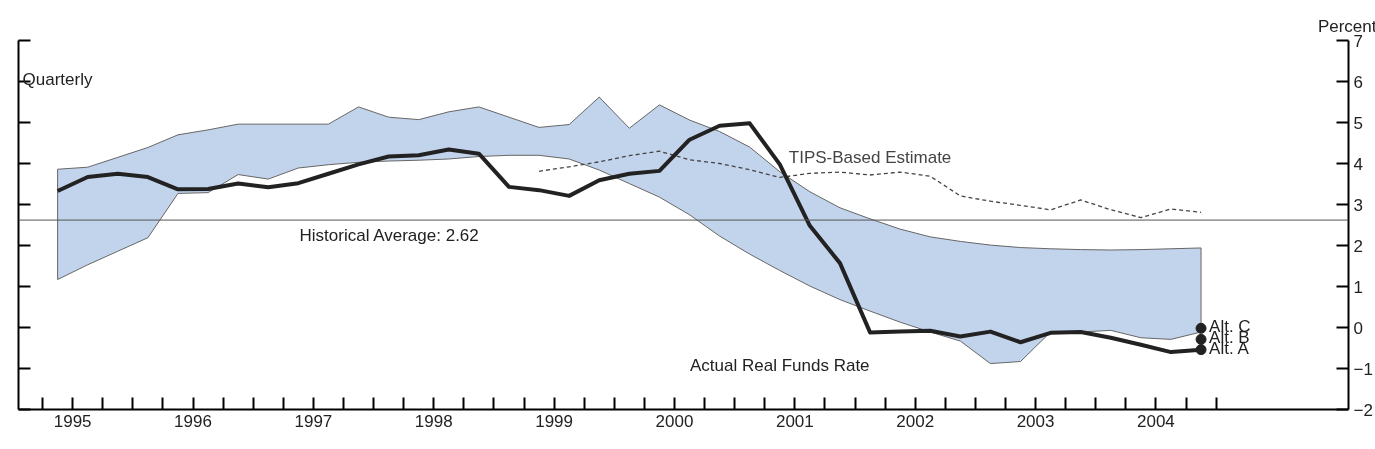 The height and width of the screenshot is (449, 1375). What do you see at coordinates (193, 421) in the screenshot?
I see `x-tick-label: 1996` at bounding box center [193, 421].